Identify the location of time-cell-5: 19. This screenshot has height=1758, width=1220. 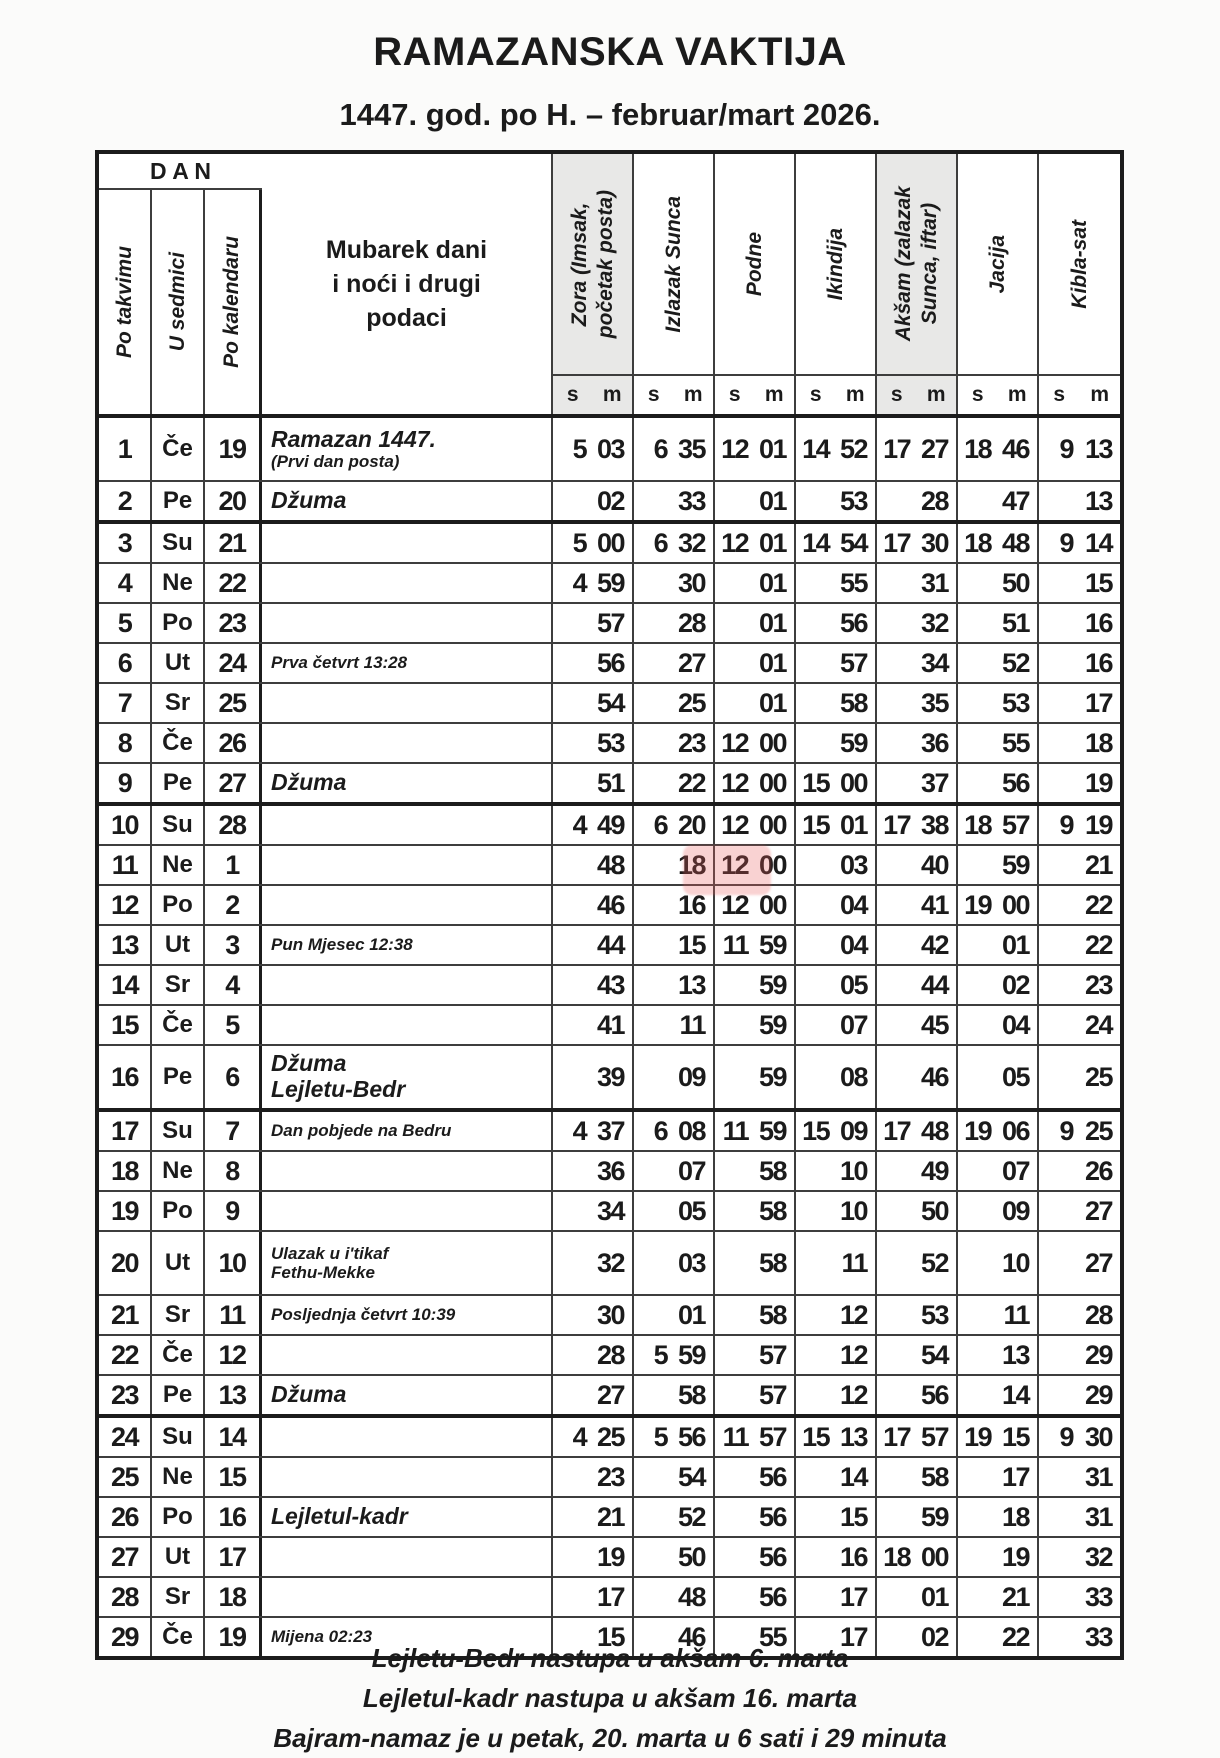
(998, 1557).